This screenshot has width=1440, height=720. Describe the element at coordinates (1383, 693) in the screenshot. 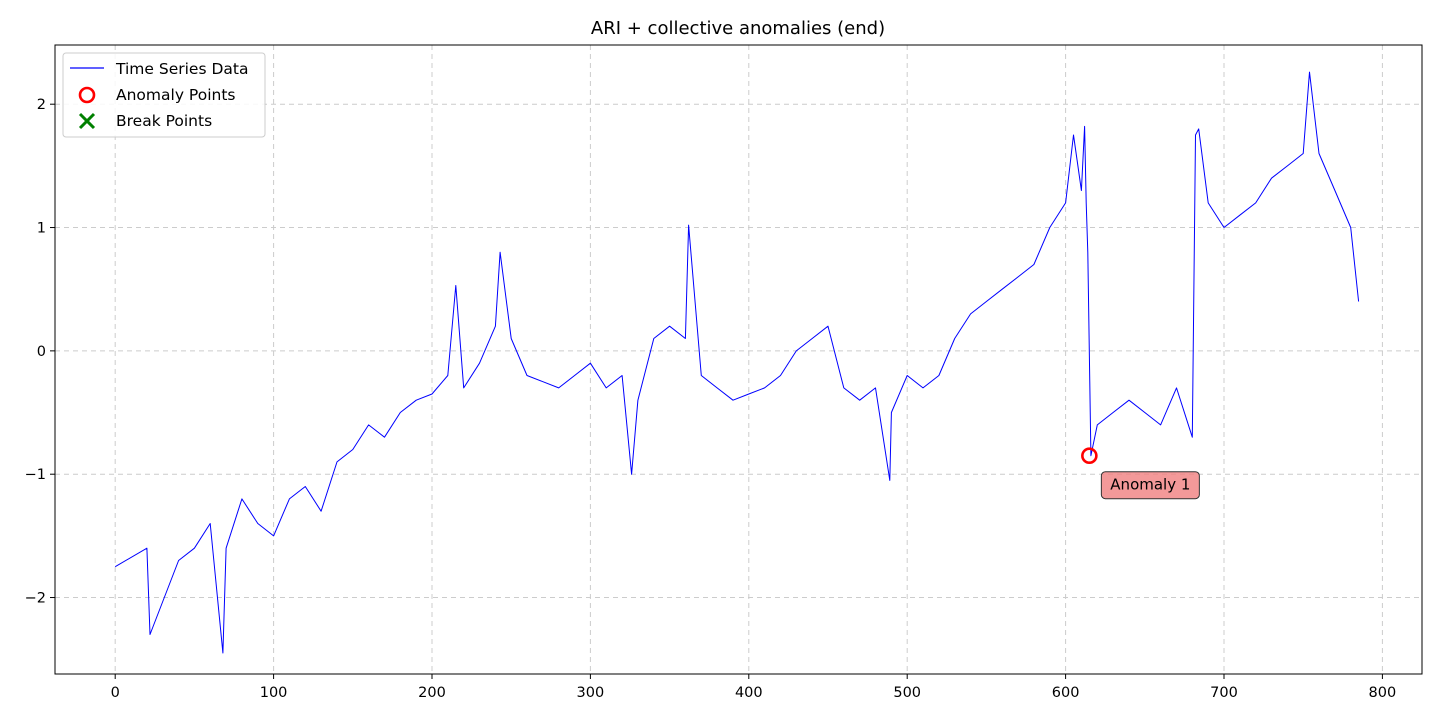

I see `x-tick-label: 800` at that location.